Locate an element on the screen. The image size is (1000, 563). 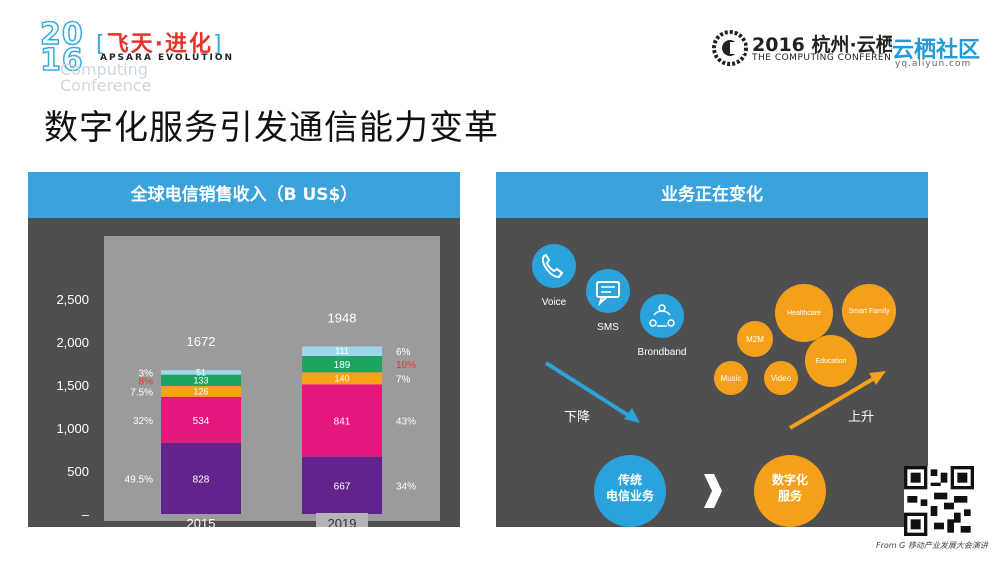
y-tick-label: – is located at coordinates (86, 514).